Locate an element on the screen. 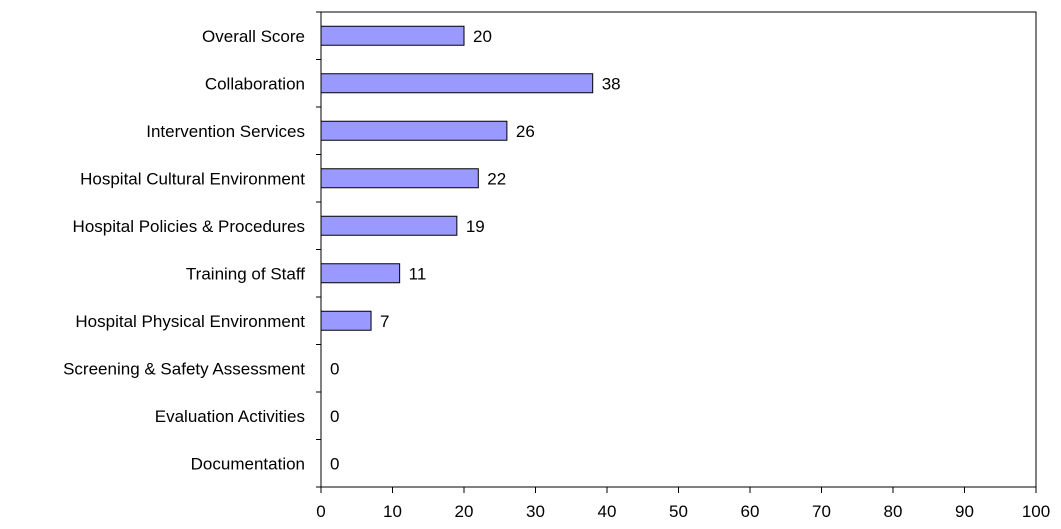  data-label: 11 is located at coordinates (418, 273).